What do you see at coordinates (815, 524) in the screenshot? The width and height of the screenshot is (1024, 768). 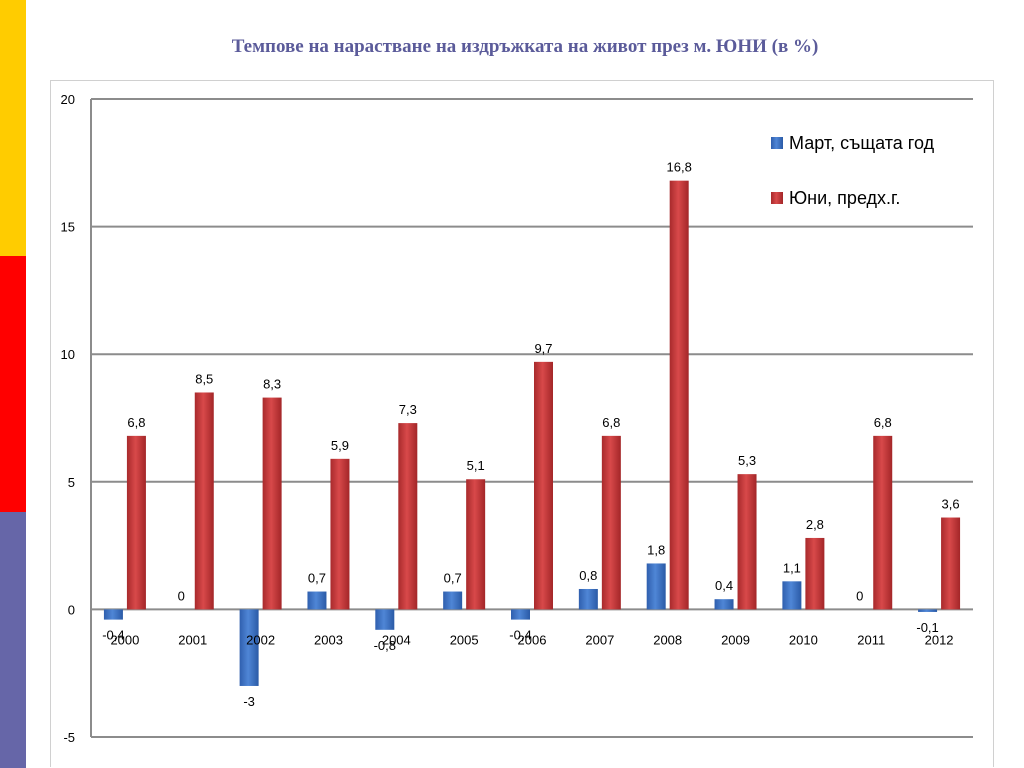 I see `data-label-june: 2,8` at bounding box center [815, 524].